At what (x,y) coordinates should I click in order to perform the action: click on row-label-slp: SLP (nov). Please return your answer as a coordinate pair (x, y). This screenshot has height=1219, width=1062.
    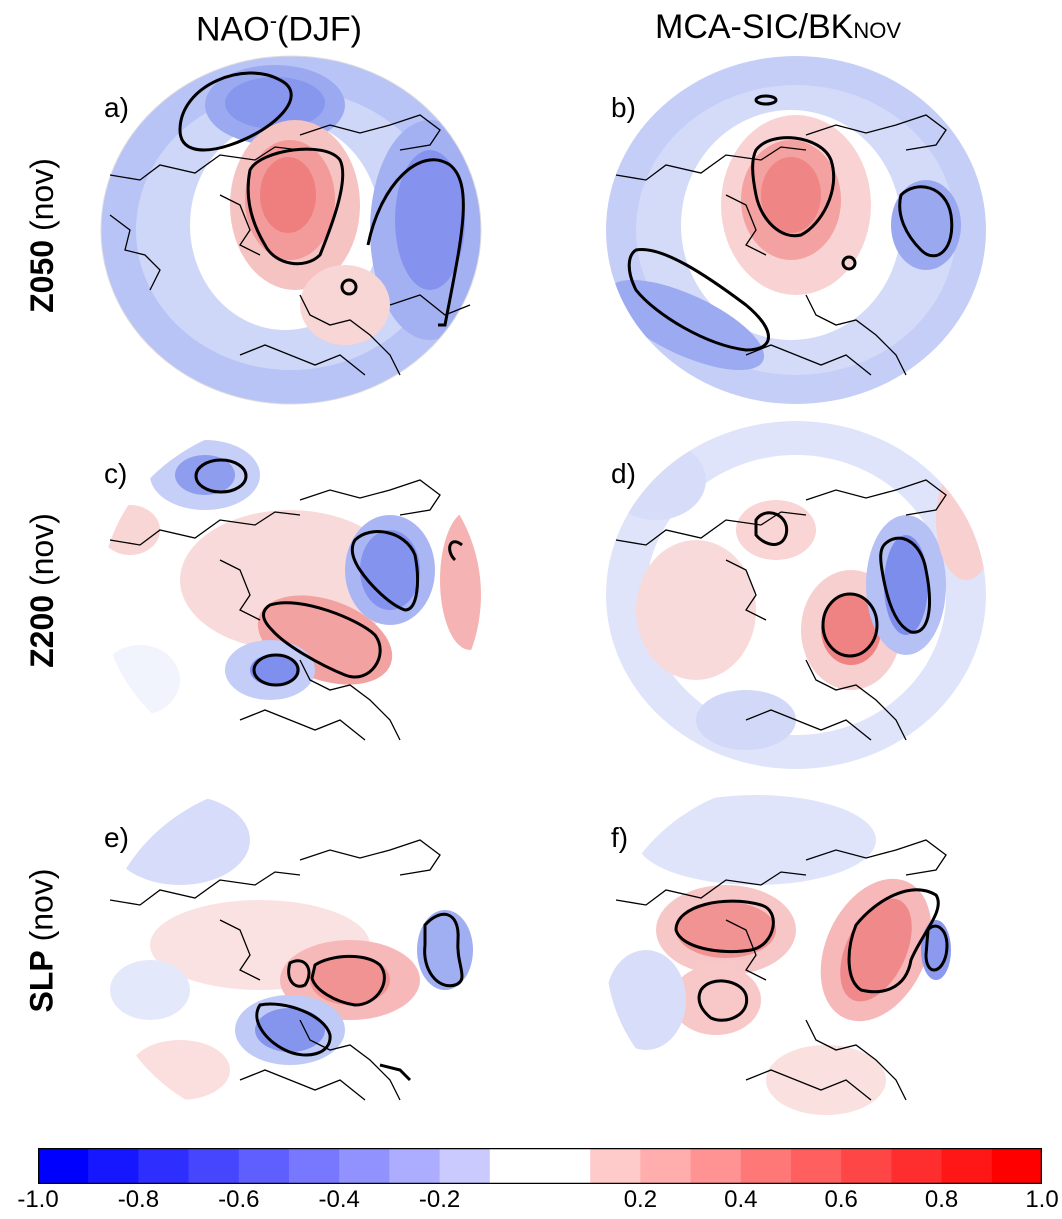
    Looking at the image, I should click on (41, 940).